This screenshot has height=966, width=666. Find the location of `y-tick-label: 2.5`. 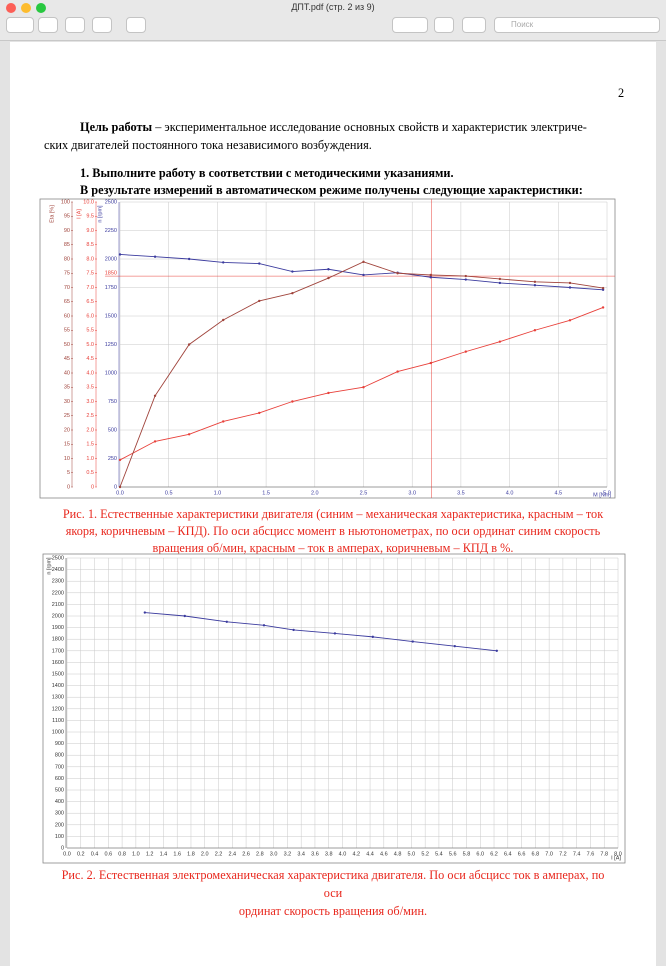

y-tick-label: 2.5 is located at coordinates (90, 416).